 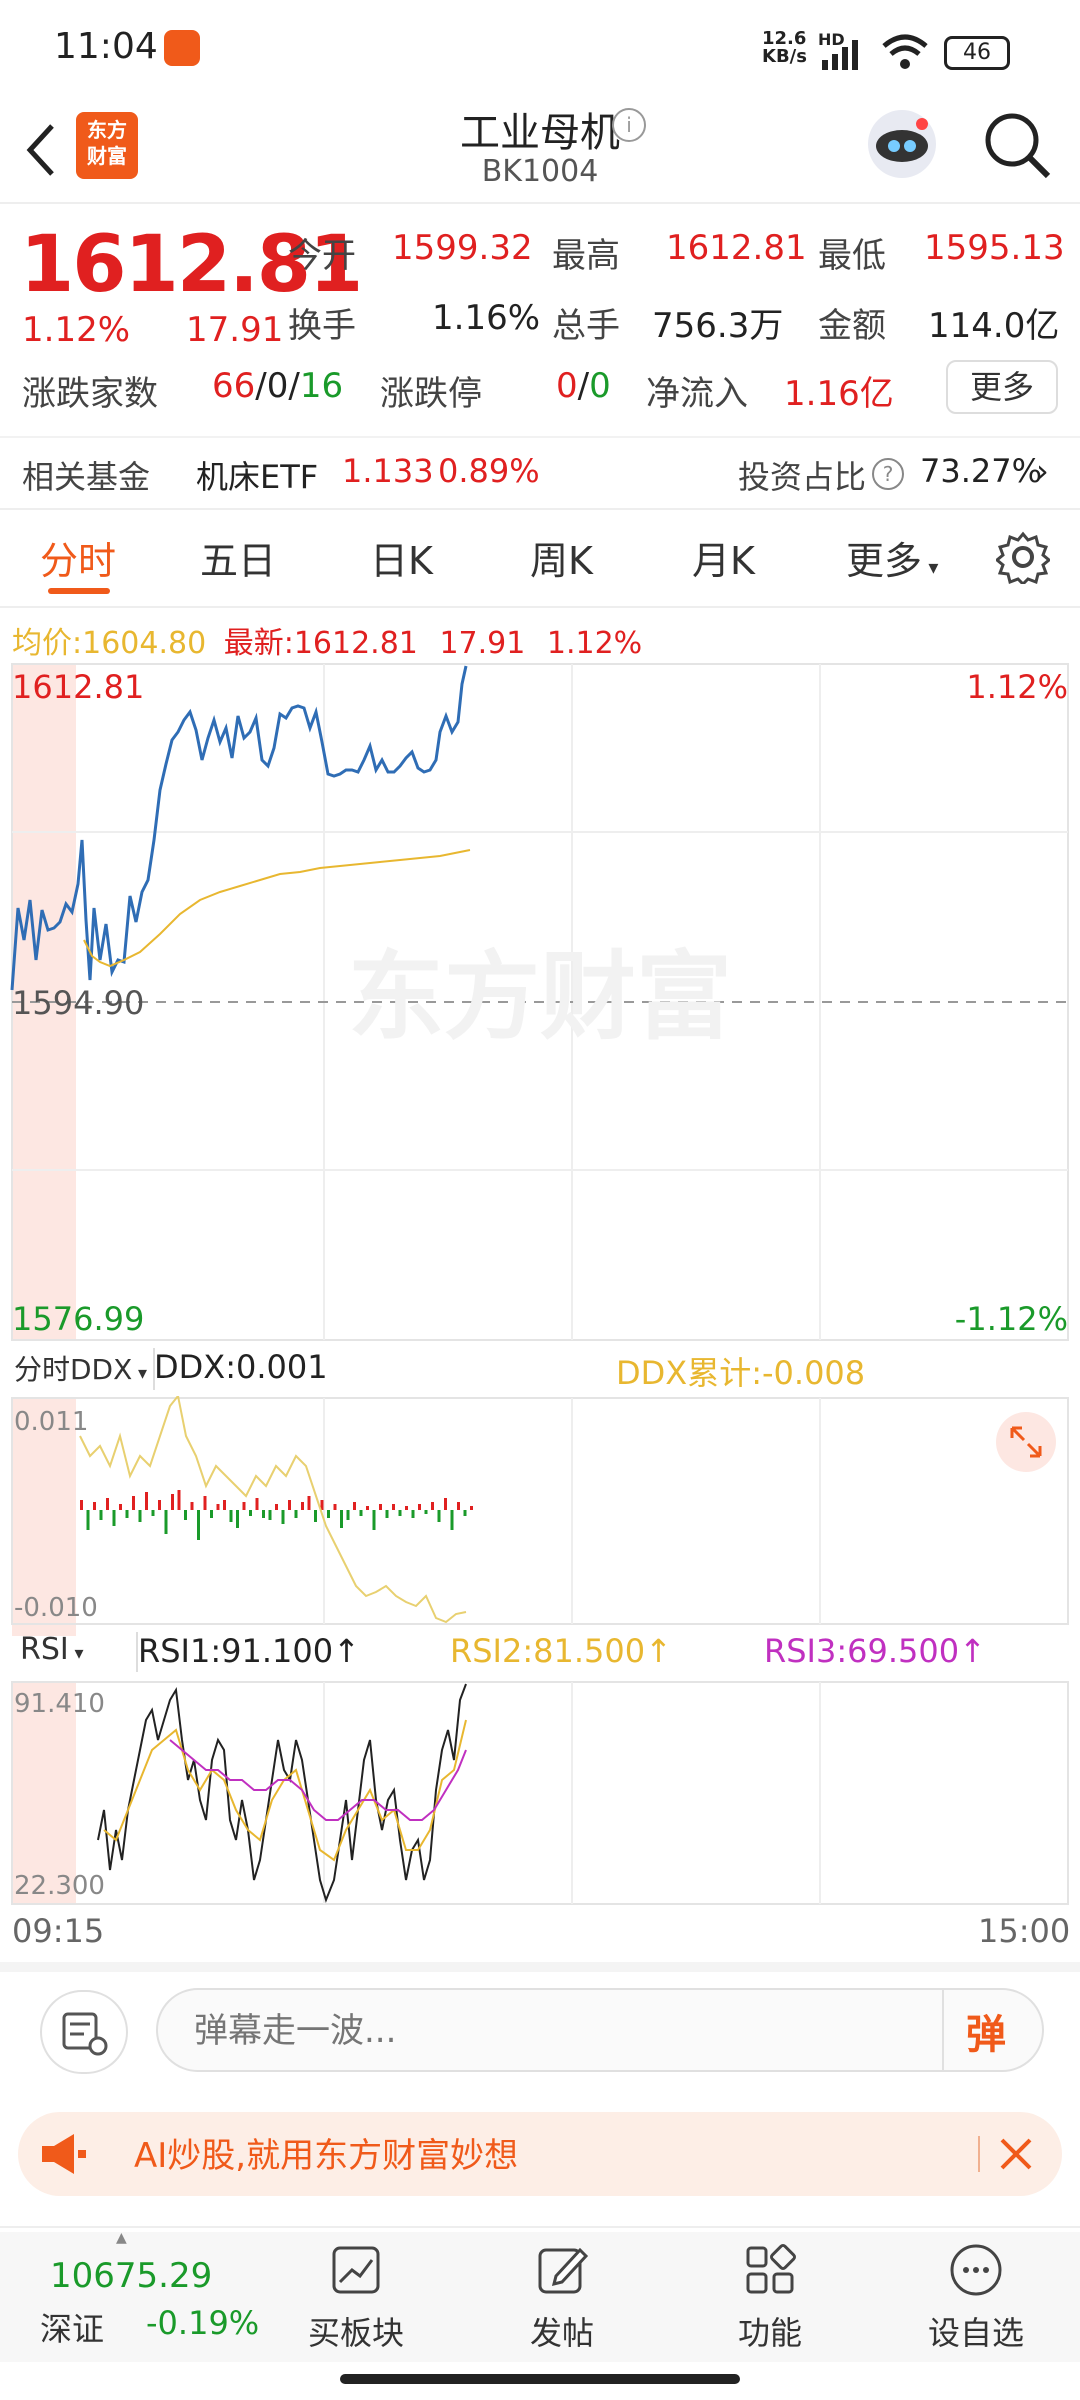 I want to click on ddx-cumulative-line, so click(x=273, y=1510).